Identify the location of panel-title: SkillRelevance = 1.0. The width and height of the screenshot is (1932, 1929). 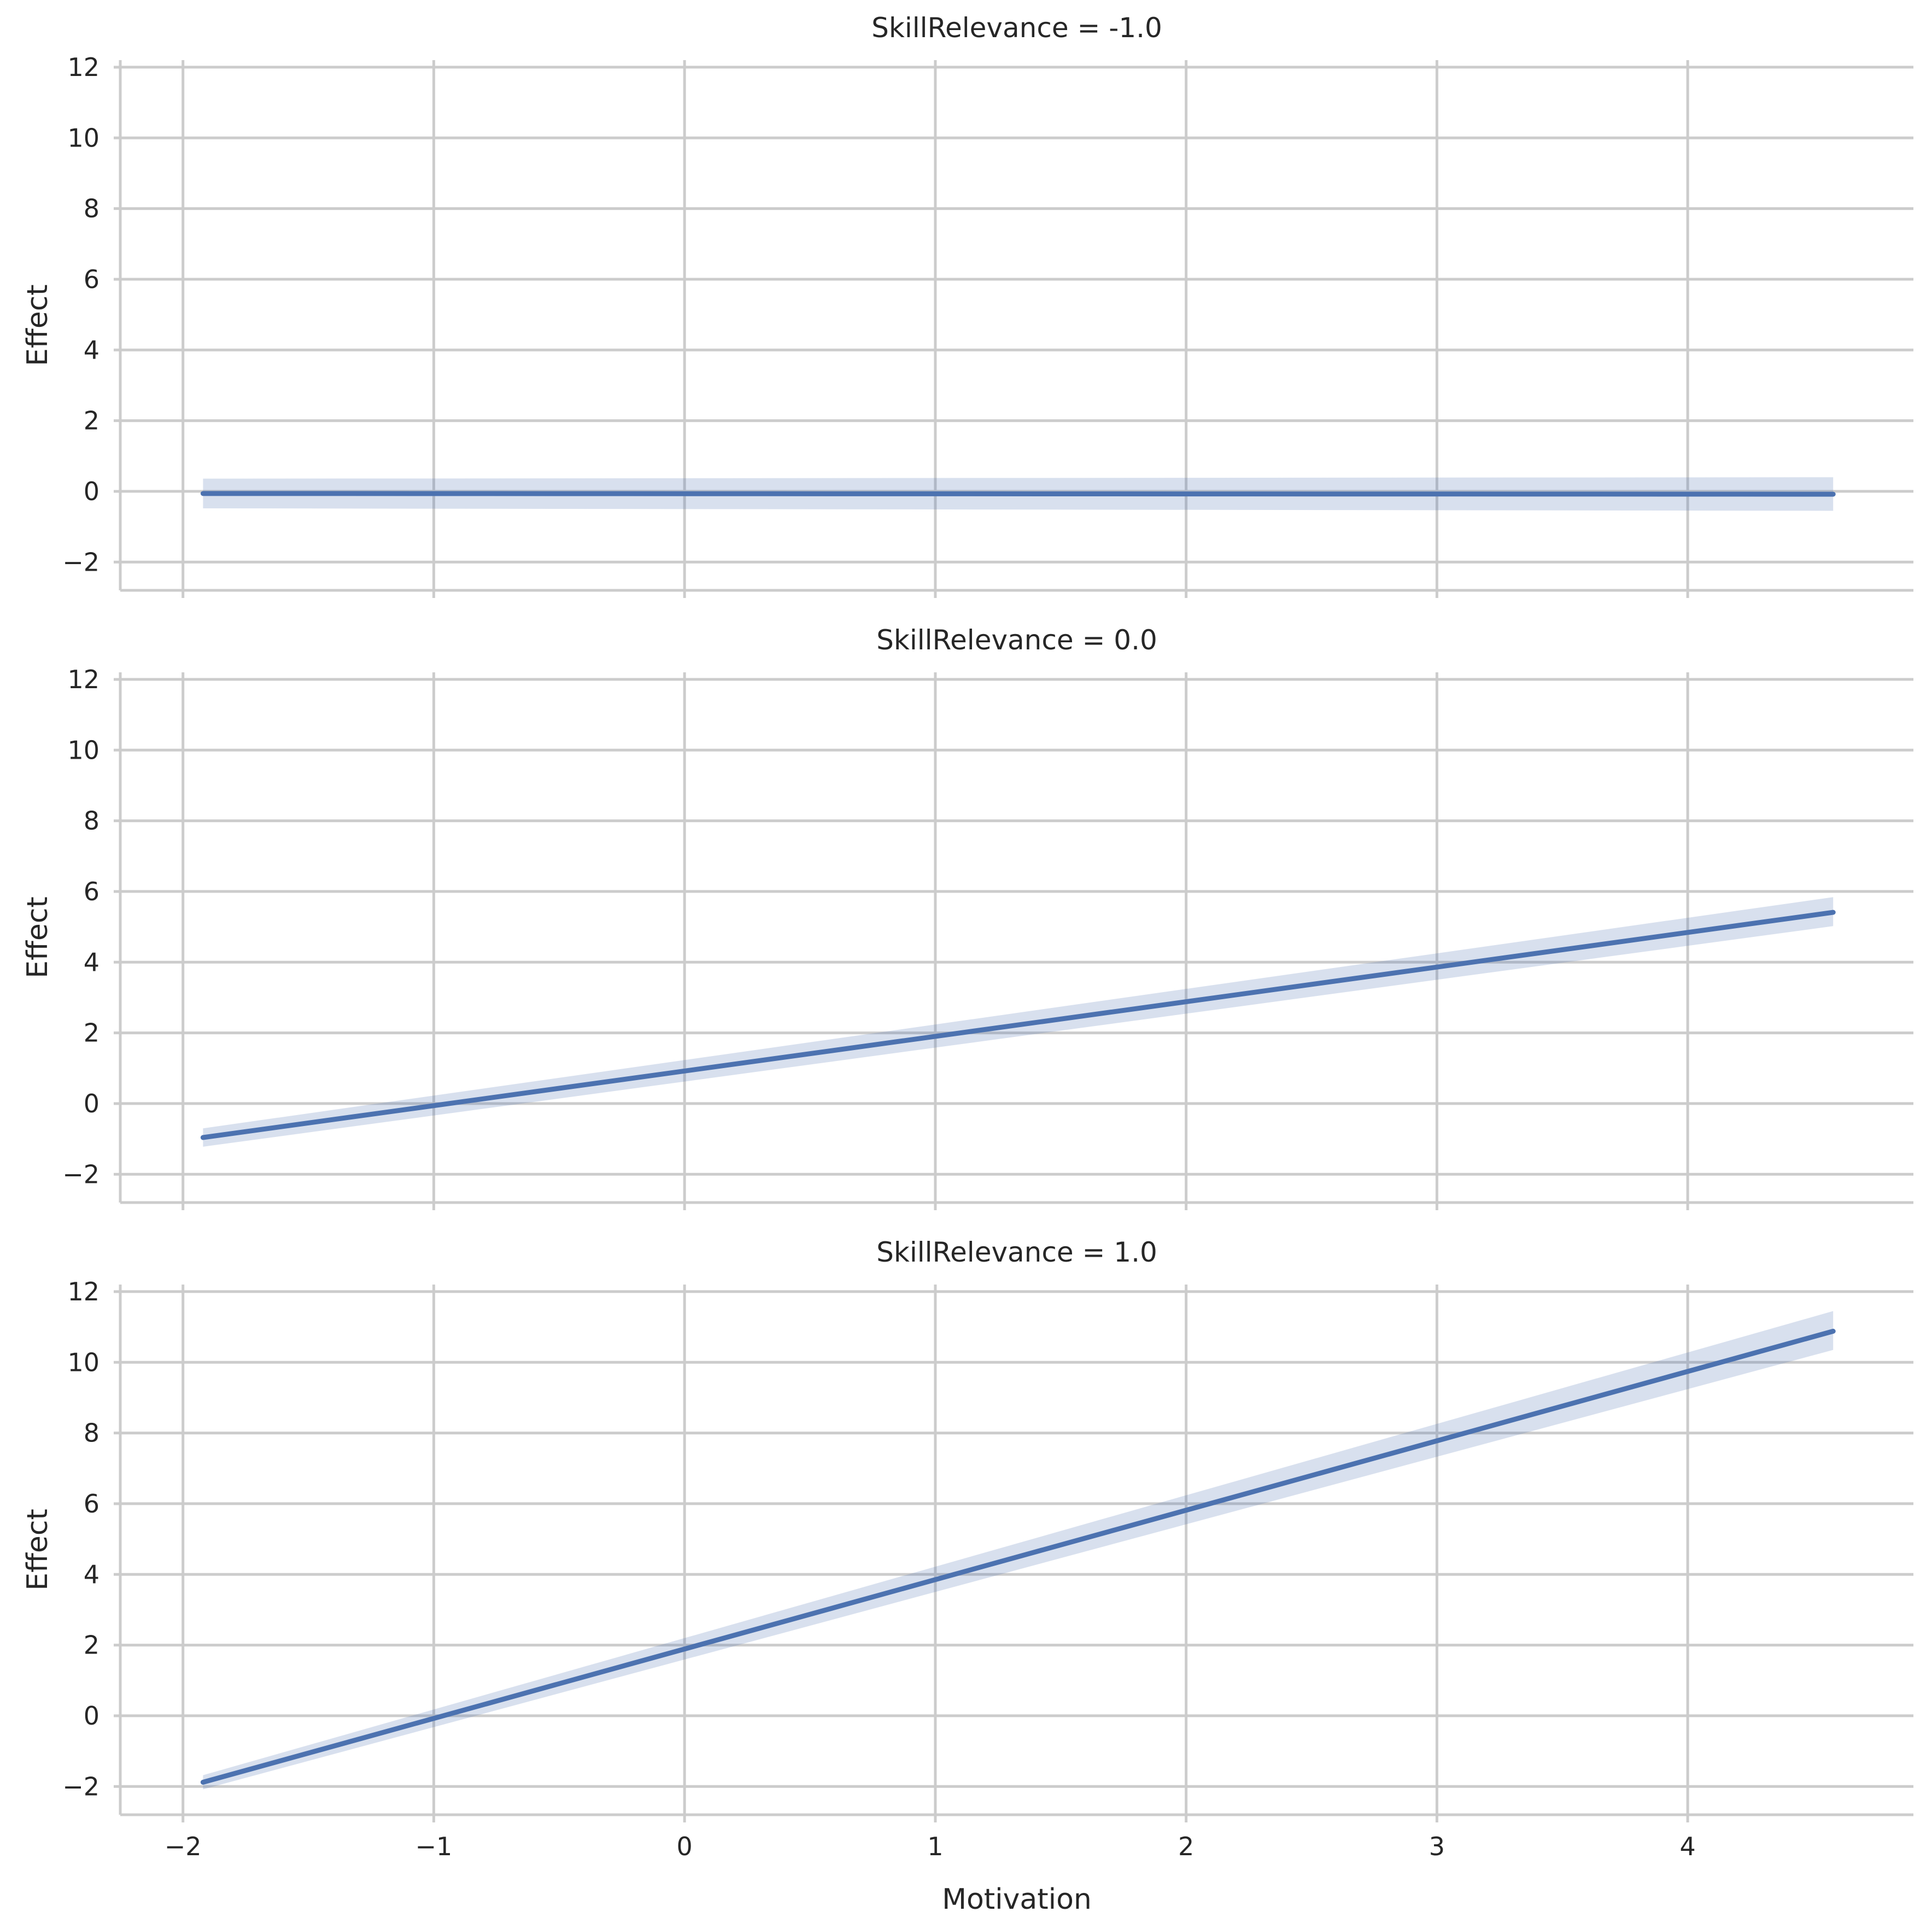
(1017, 1252).